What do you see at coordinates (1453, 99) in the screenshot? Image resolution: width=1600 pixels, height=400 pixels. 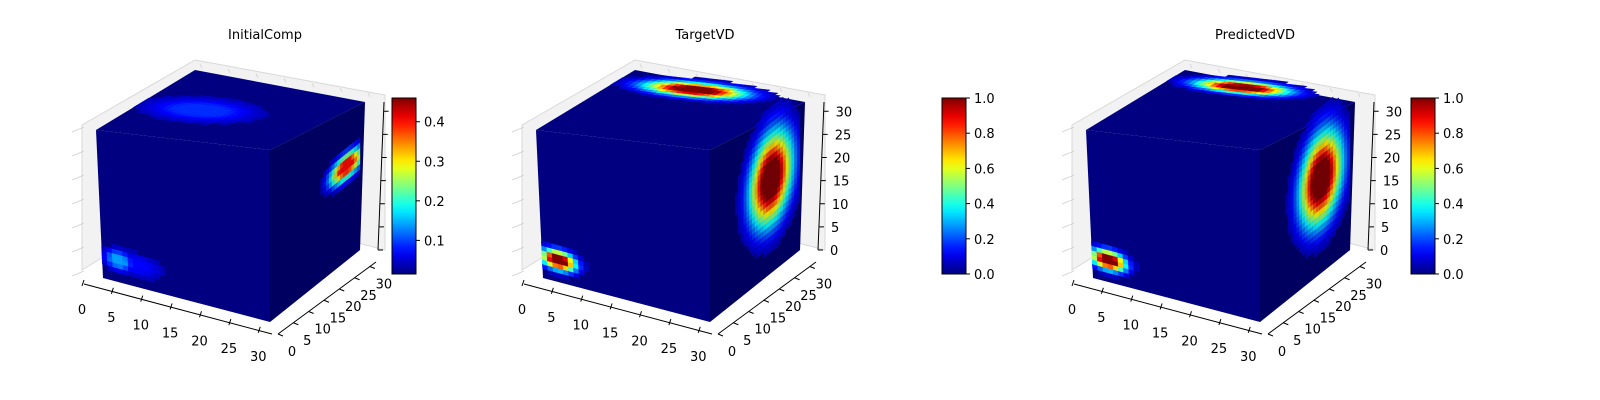 I see `colorbar-tick-label: 1.0` at bounding box center [1453, 99].